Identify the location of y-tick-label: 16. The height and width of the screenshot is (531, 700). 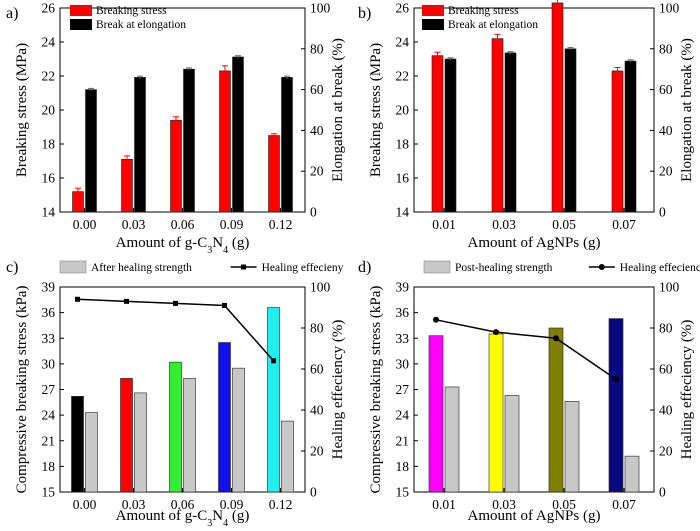
(403, 178).